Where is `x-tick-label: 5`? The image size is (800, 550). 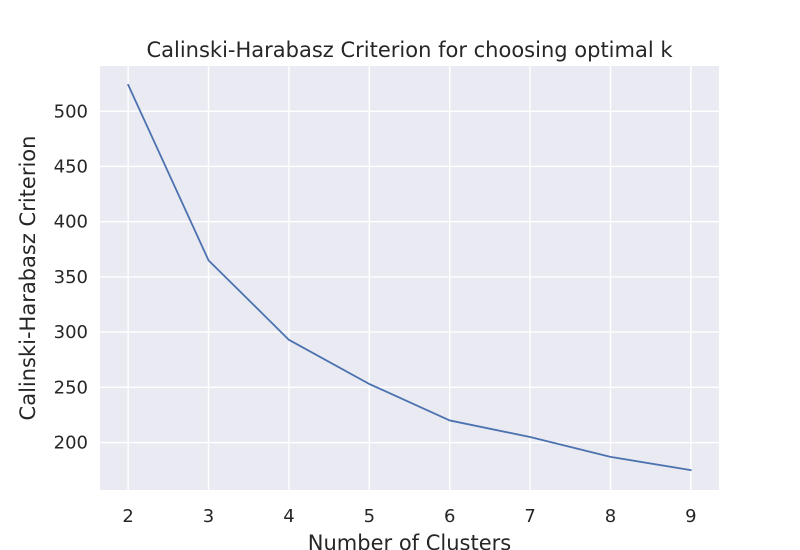 x-tick-label: 5 is located at coordinates (369, 516).